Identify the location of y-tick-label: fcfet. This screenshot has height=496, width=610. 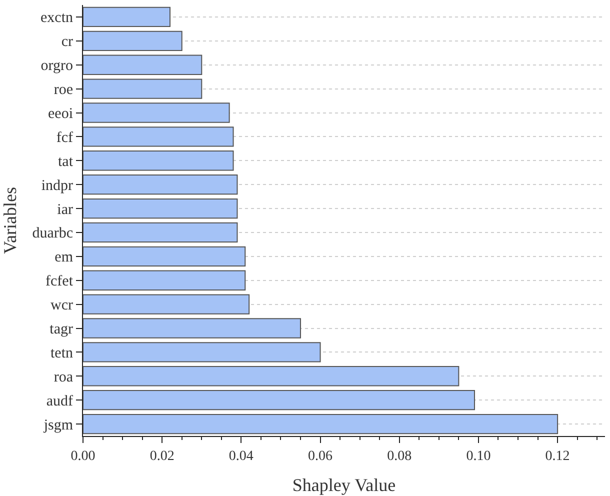
(60, 282).